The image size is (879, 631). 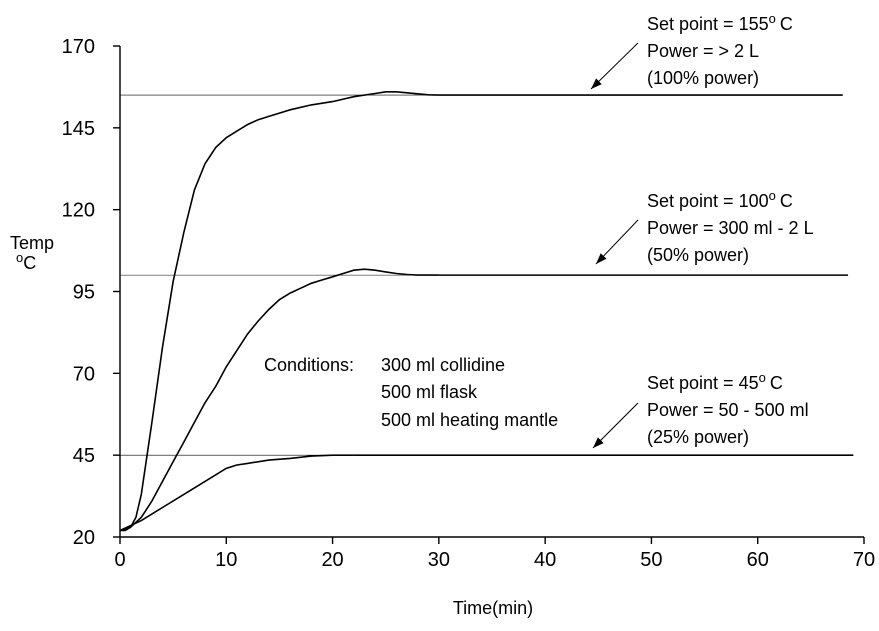 What do you see at coordinates (119, 560) in the screenshot?
I see `x-tick-label: 0` at bounding box center [119, 560].